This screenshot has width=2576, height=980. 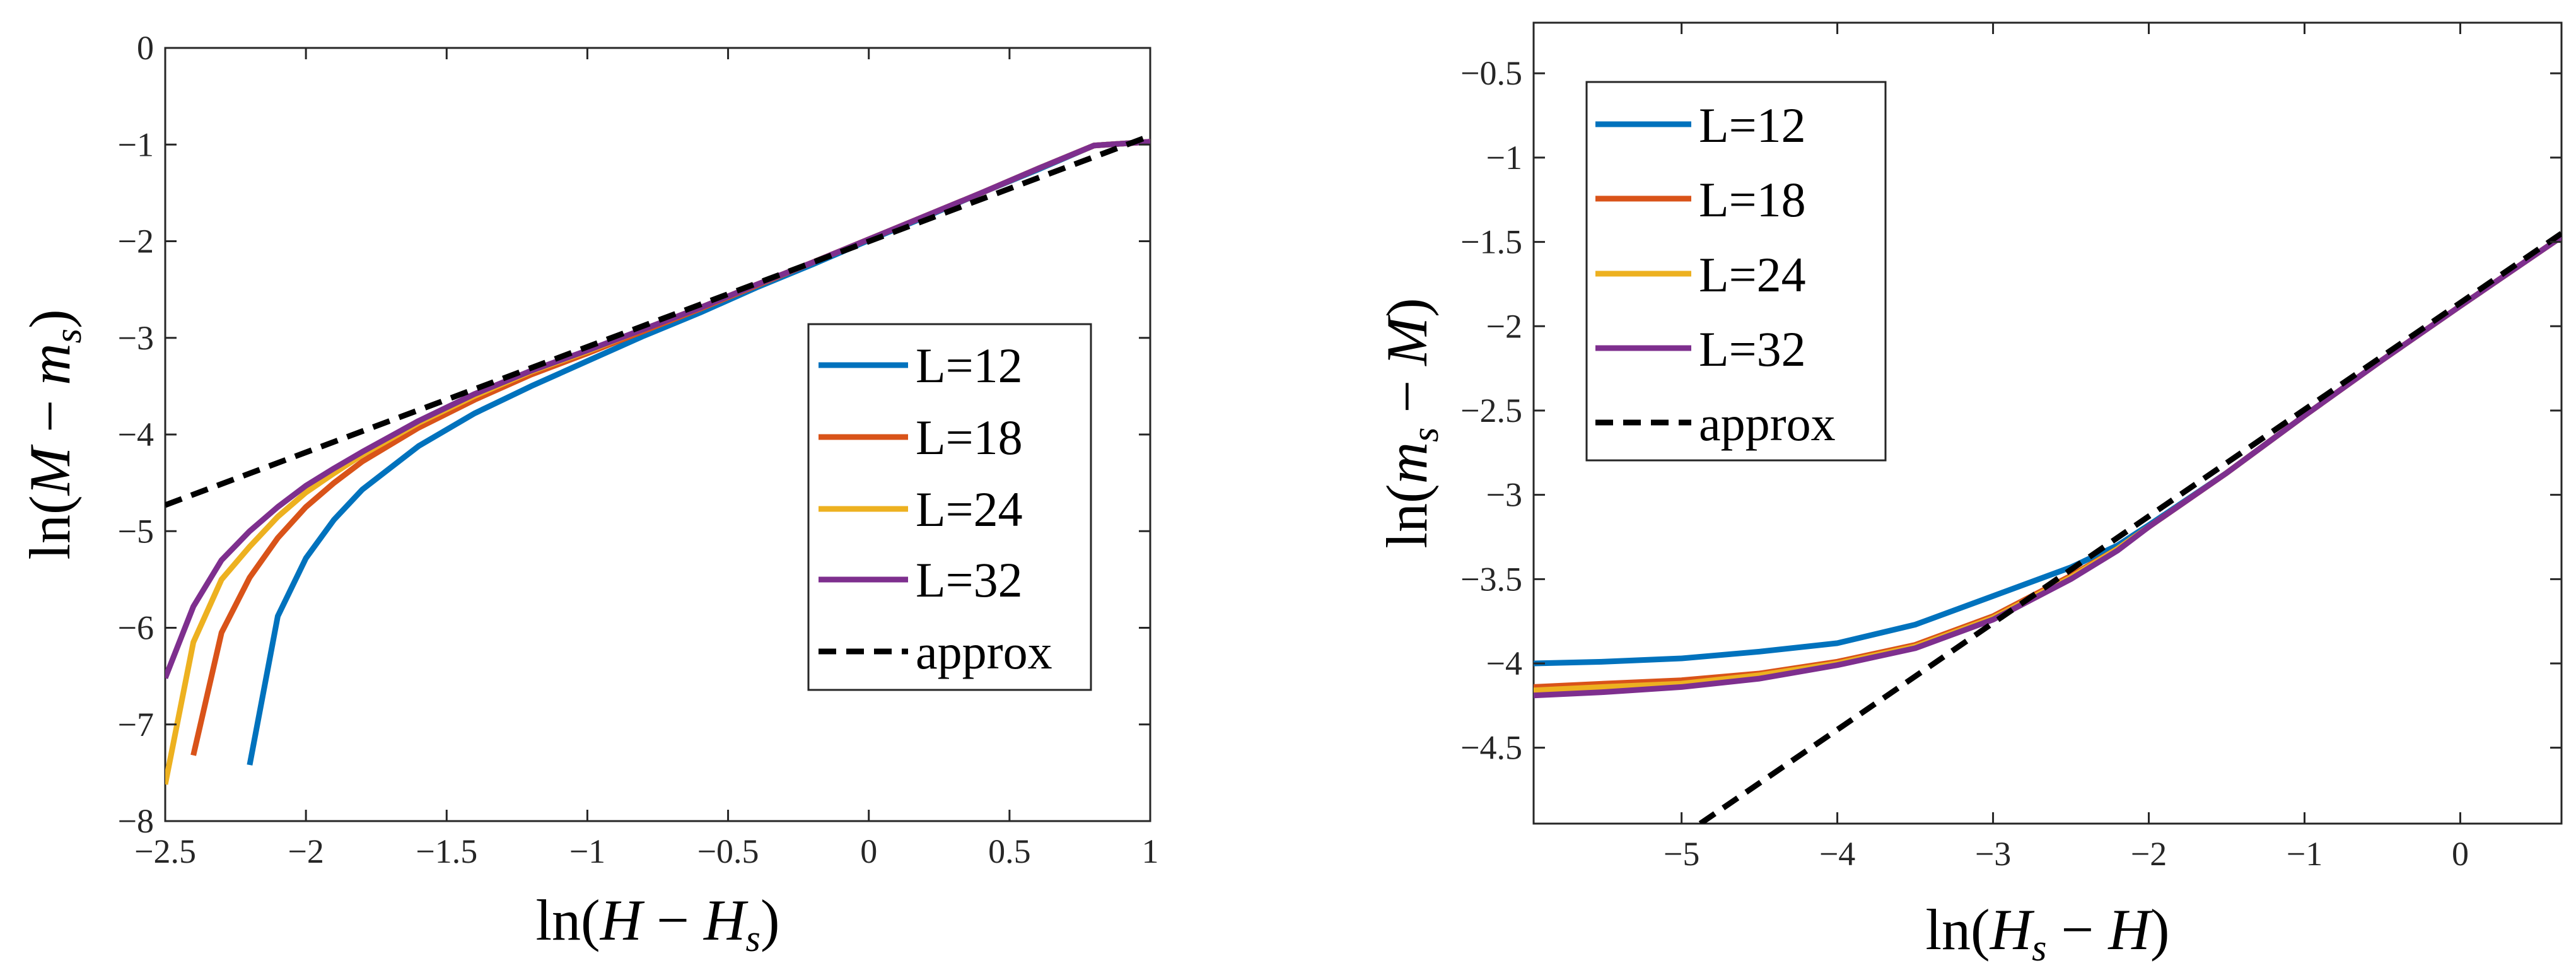 I want to click on right-x-tick-label: −3, so click(x=1993, y=854).